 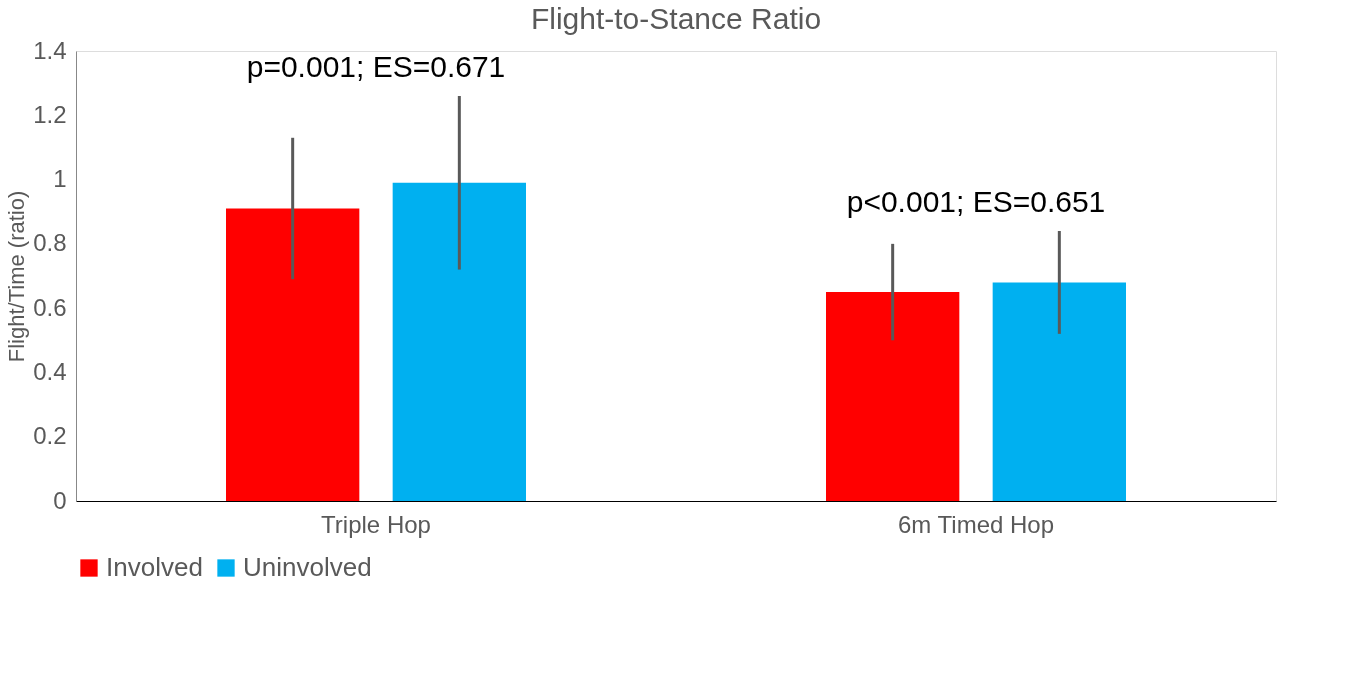 I want to click on y-tick-label: 0.8, so click(x=50, y=243).